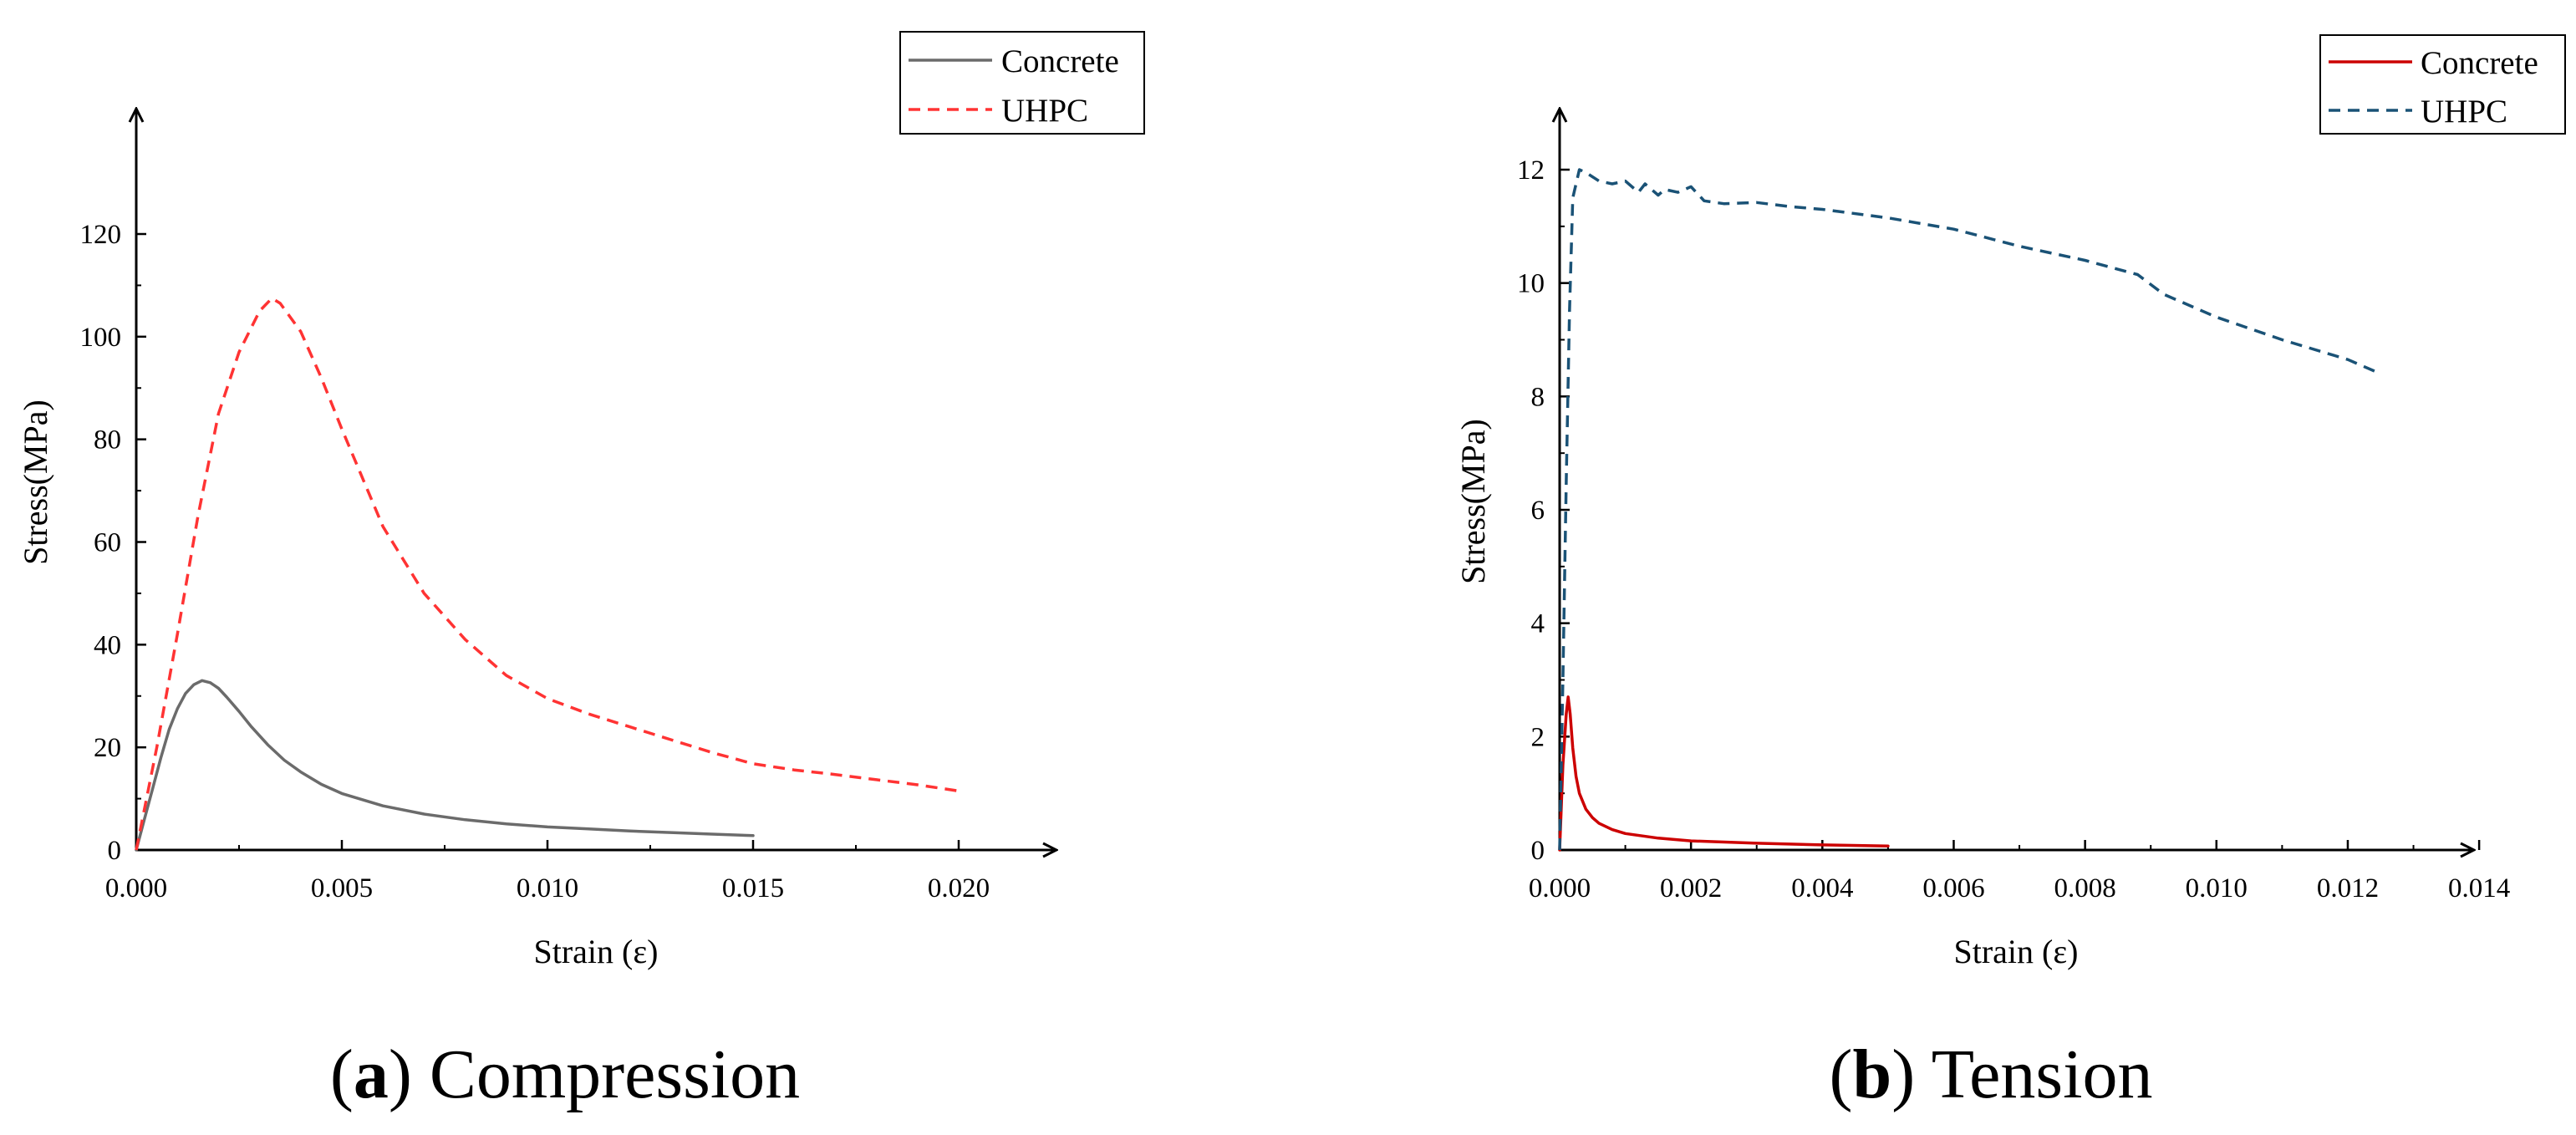 The image size is (2576, 1135). I want to click on caption-compression-text: Compression, so click(615, 1074).